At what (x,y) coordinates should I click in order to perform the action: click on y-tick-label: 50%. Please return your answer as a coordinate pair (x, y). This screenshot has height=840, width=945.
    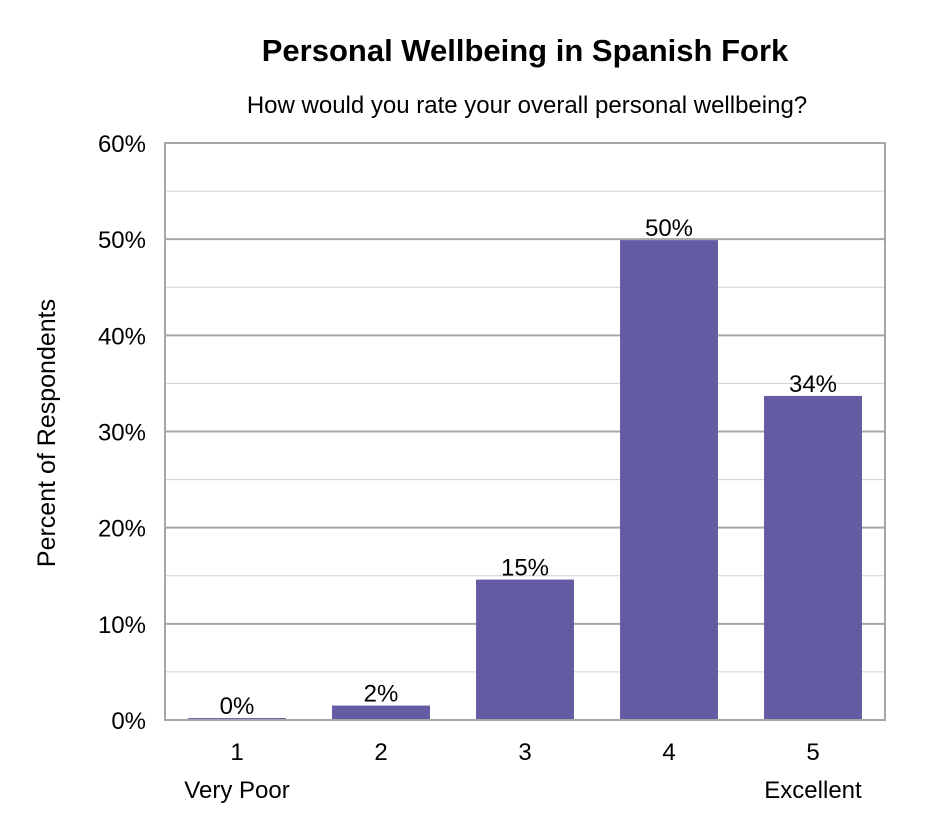
    Looking at the image, I should click on (122, 240).